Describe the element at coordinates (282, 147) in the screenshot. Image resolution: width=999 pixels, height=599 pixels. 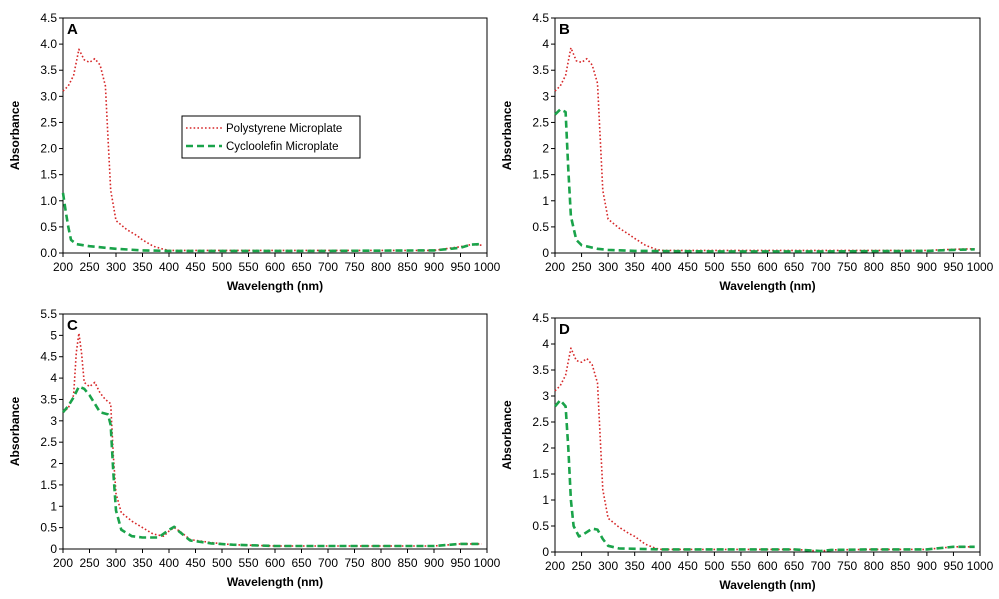
I see `legend-entry-label: Cycloolefin Microplate` at that location.